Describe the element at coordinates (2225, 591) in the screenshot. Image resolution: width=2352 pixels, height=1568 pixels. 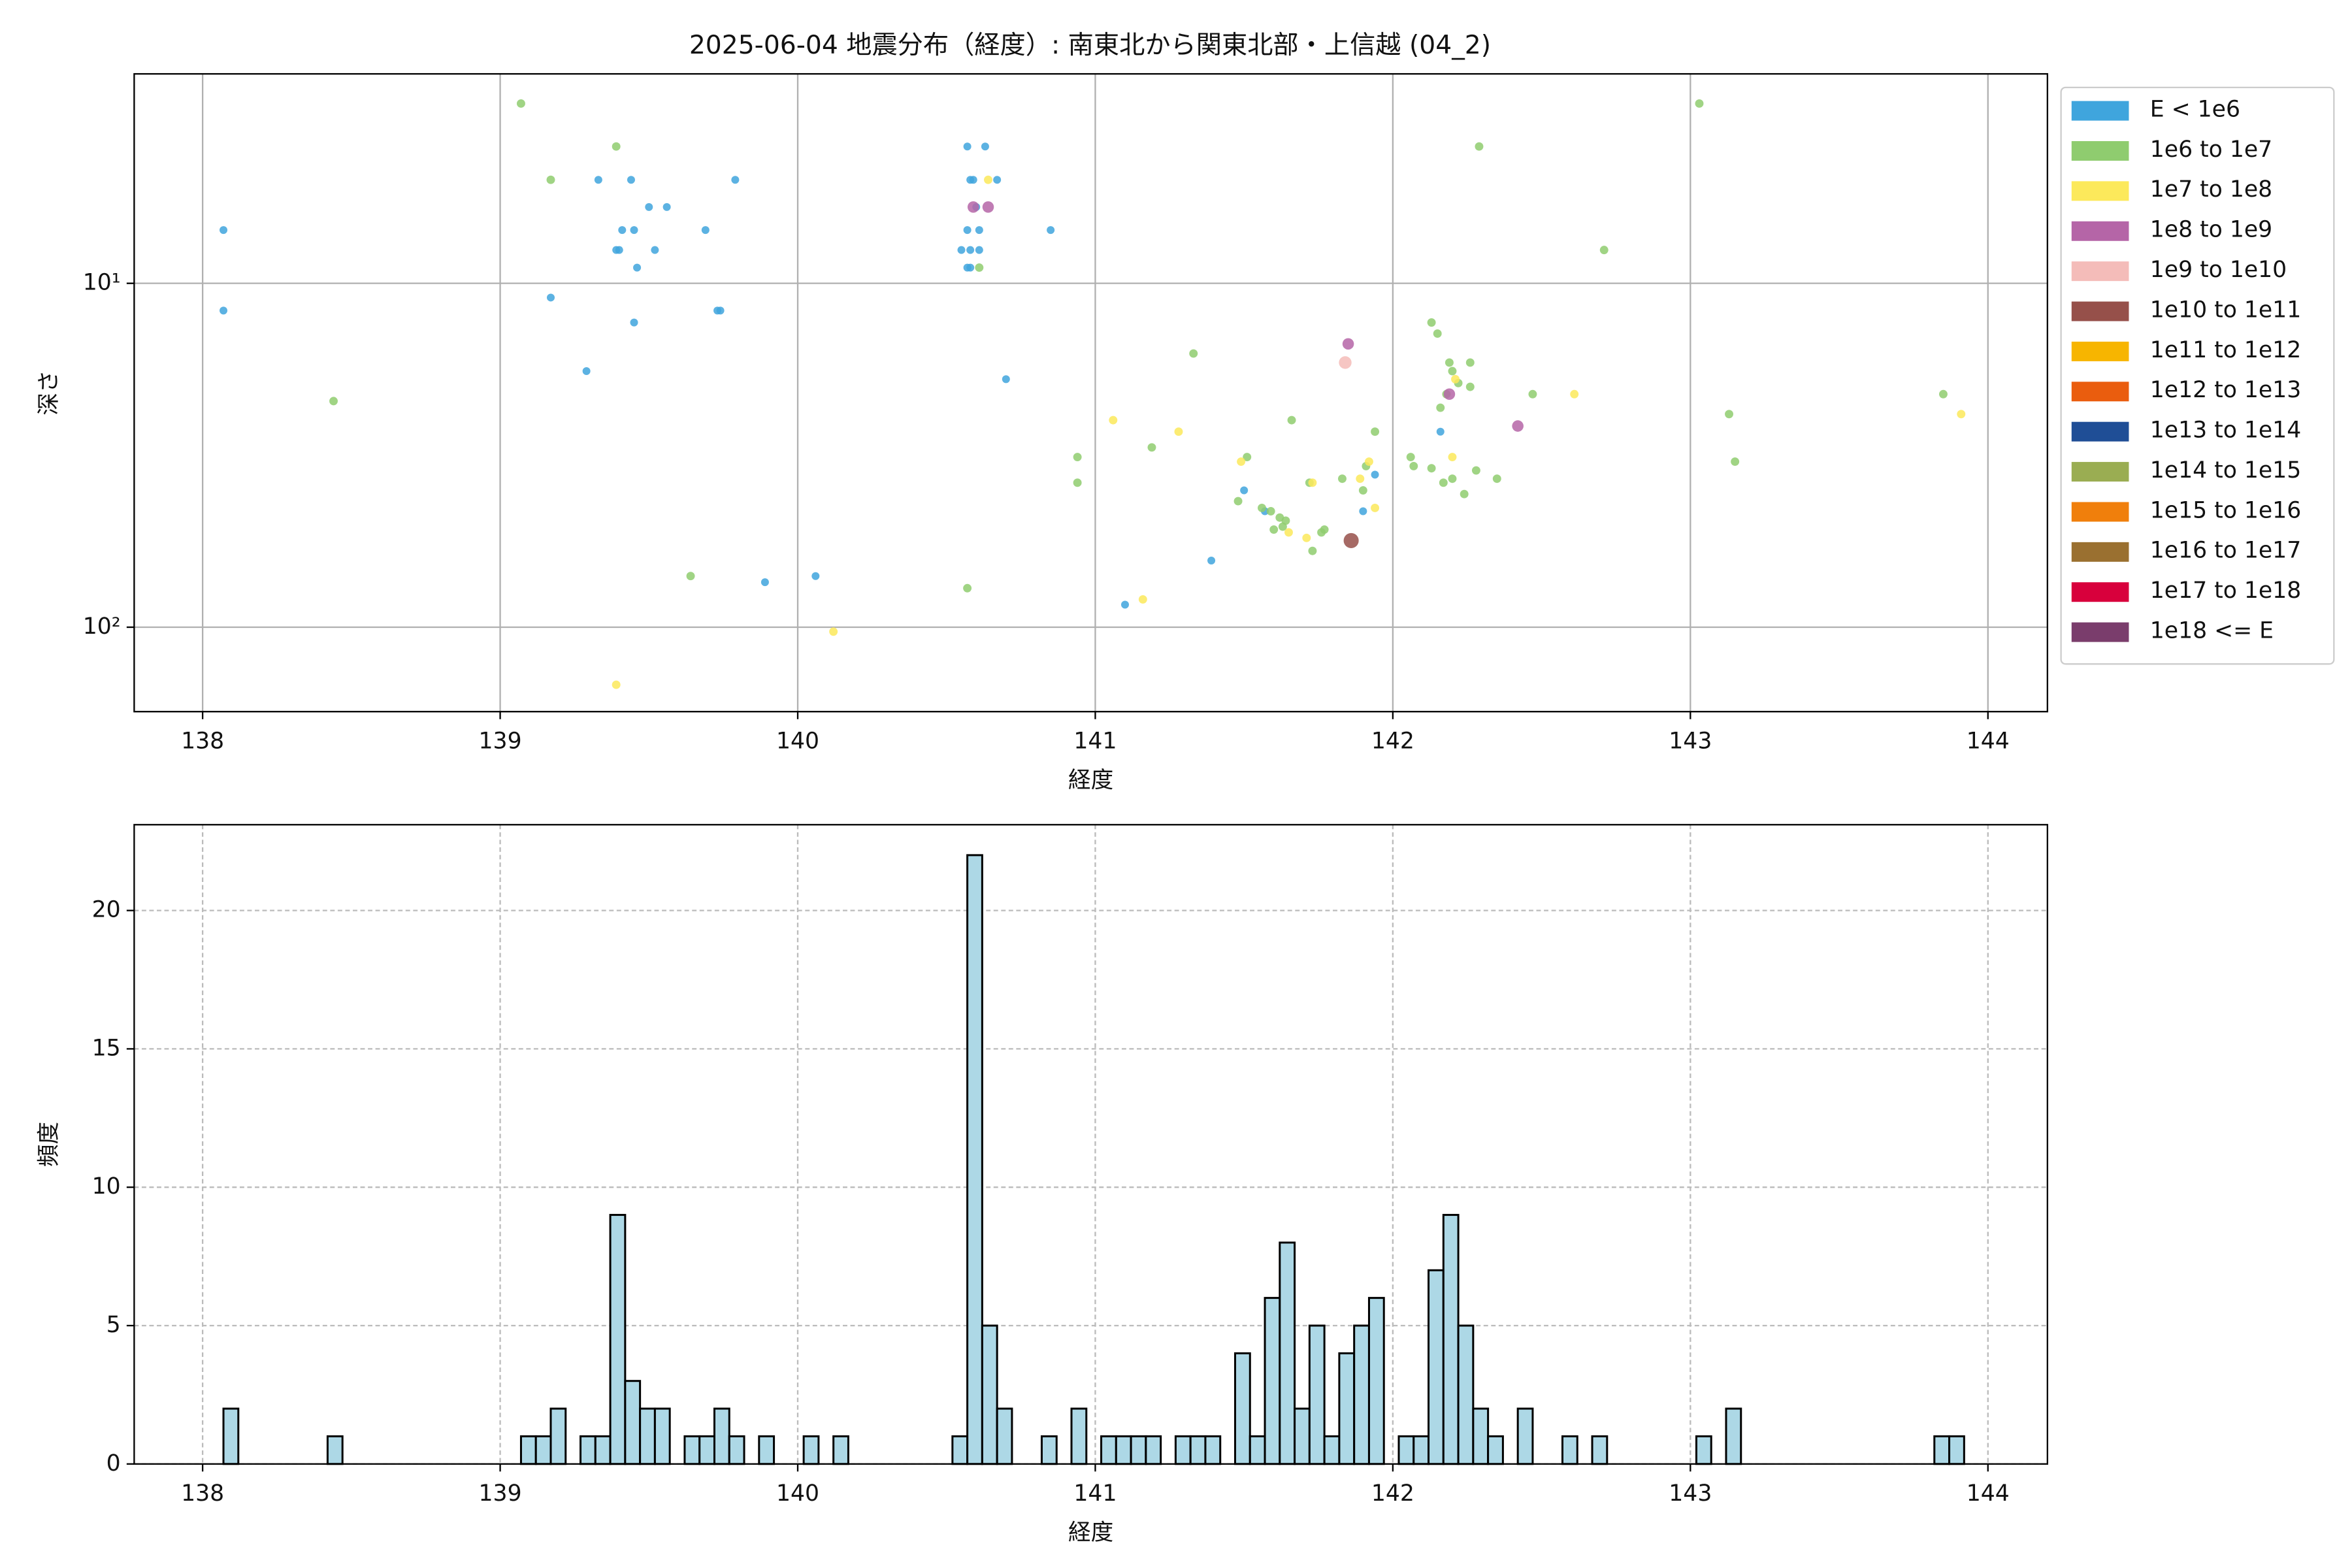
I see `legend-label: 1e17 to 1e18` at that location.